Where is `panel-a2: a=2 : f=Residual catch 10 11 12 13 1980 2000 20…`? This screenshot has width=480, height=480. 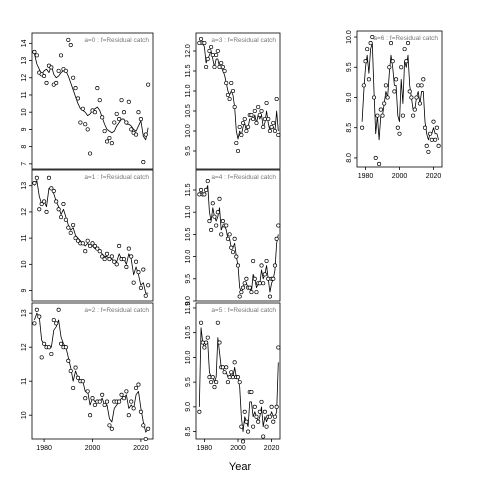
panel-a2: a=2 : f=Residual catch 10 11 12 13 1980 2000 20… is located at coordinates (87, 377).